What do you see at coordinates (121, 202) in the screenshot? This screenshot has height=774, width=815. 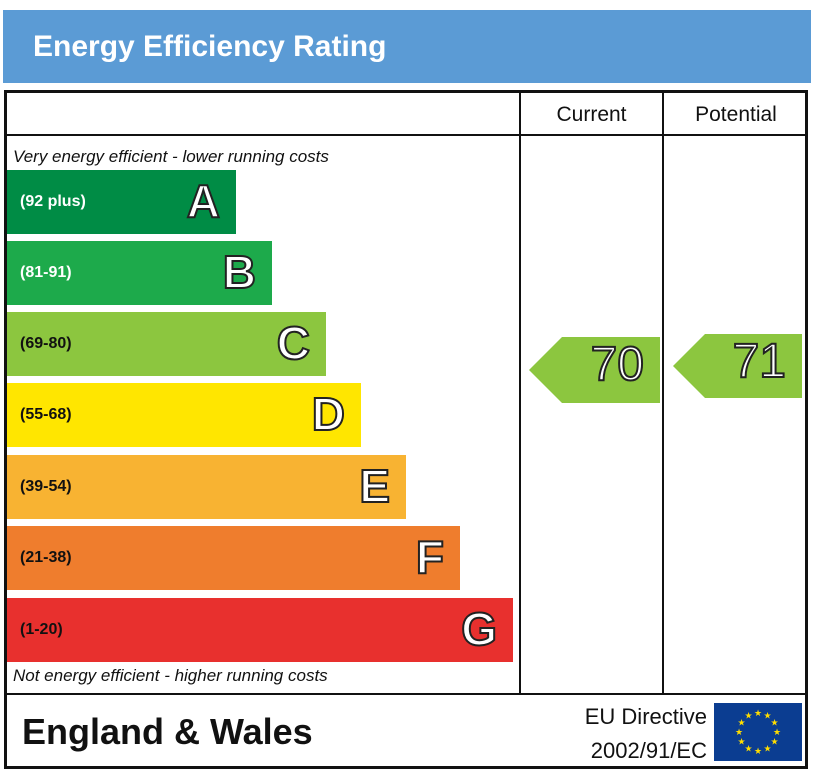 I see `band-a: (92 plus) A` at bounding box center [121, 202].